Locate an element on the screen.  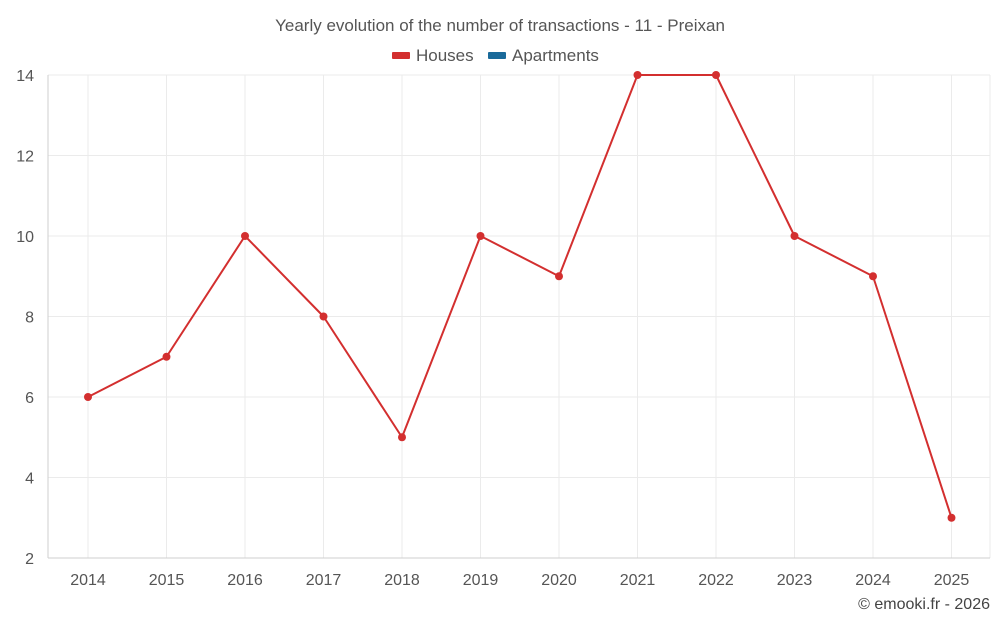
legend-item-apartments: Apartments is located at coordinates (543, 55).